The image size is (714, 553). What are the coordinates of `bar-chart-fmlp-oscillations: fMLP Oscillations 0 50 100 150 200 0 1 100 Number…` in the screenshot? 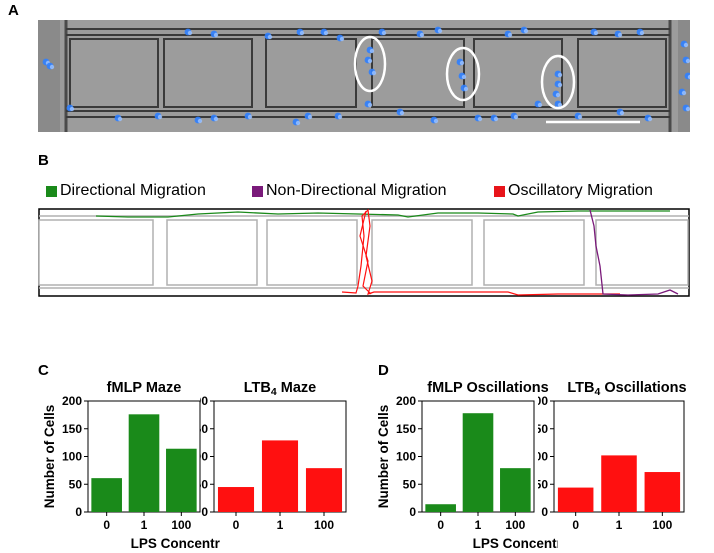 It's located at (467, 465).